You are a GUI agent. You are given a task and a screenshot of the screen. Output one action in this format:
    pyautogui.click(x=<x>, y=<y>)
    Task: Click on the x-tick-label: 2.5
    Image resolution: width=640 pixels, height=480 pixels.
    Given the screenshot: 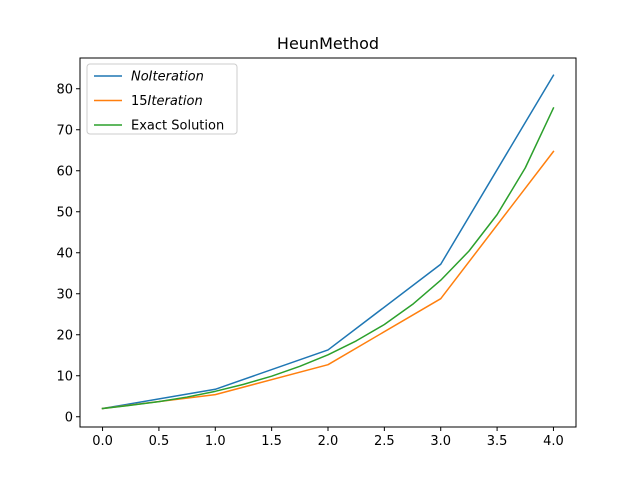 What is the action you would take?
    pyautogui.click(x=384, y=441)
    